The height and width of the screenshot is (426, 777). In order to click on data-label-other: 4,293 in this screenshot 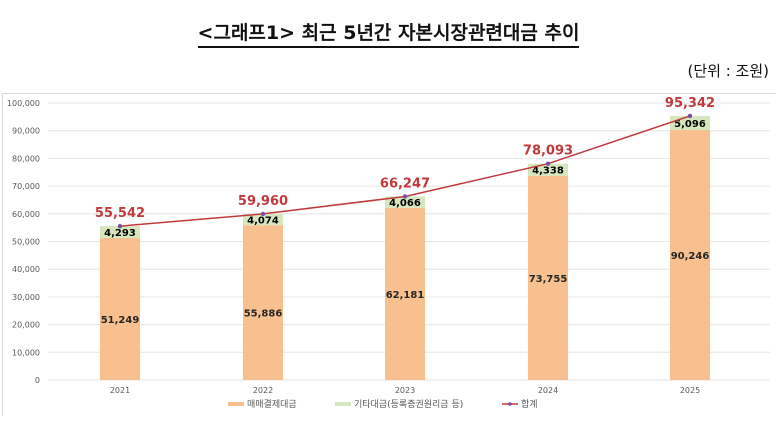, I will do `click(120, 233)`.